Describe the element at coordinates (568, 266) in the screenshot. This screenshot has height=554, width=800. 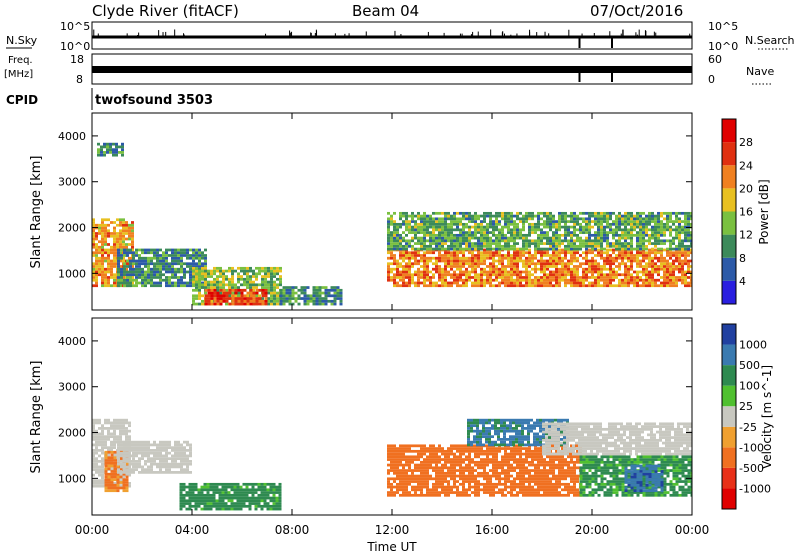
I see `power-cell-1923` at that location.